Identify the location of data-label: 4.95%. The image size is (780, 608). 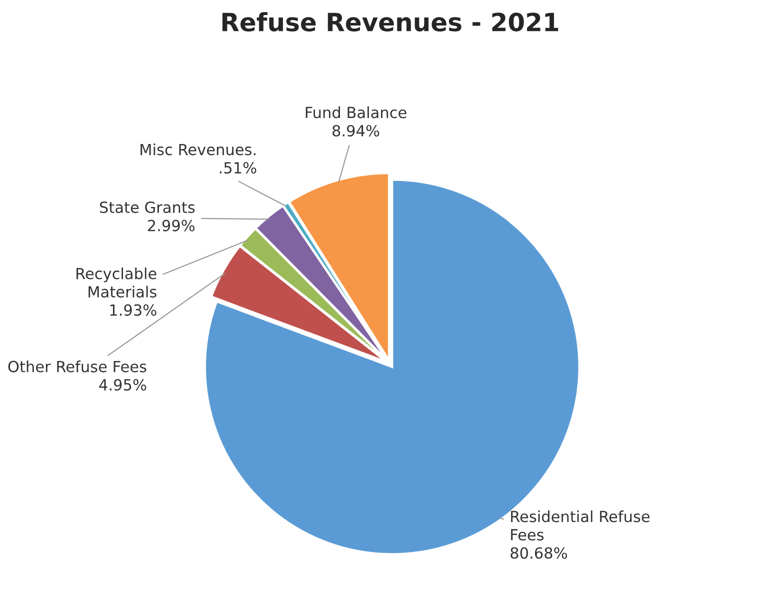
(122, 385).